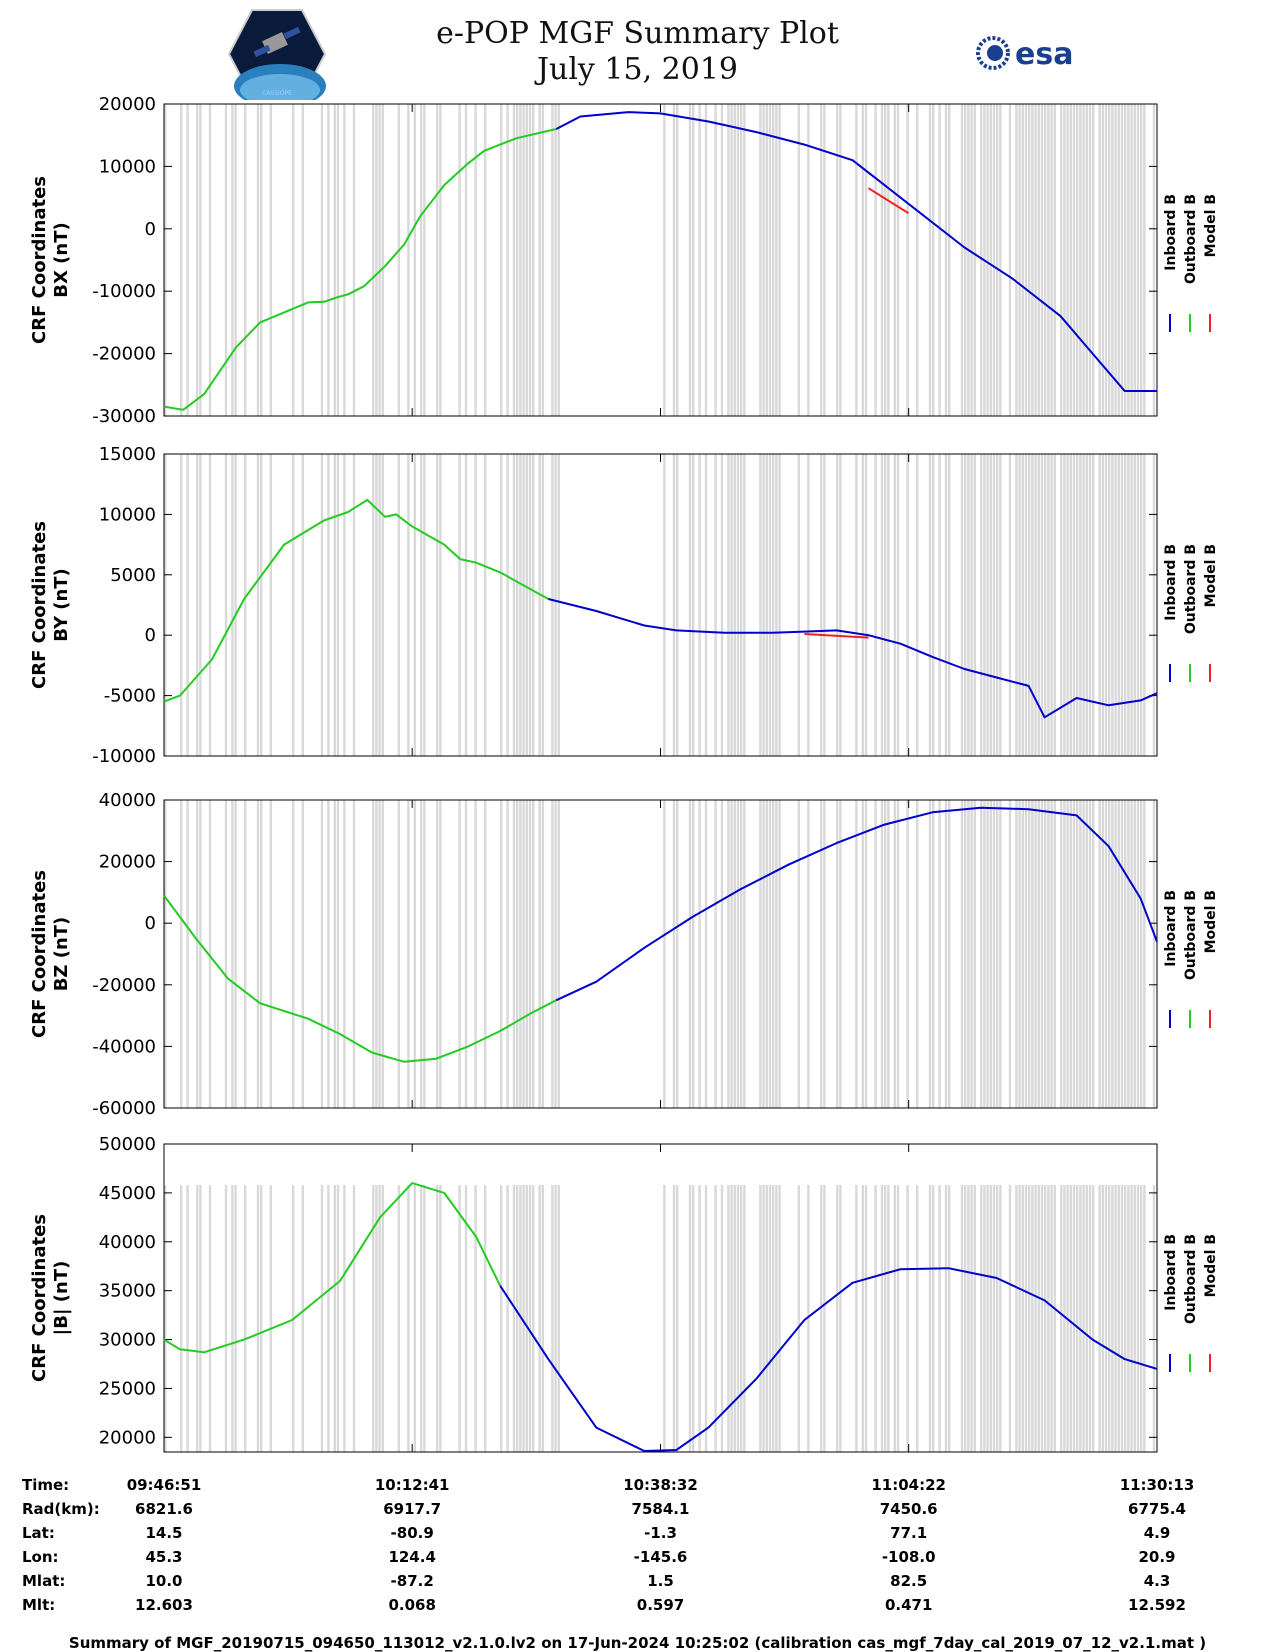  I want to click on y-tick-label: 20000, so click(127, 1437).